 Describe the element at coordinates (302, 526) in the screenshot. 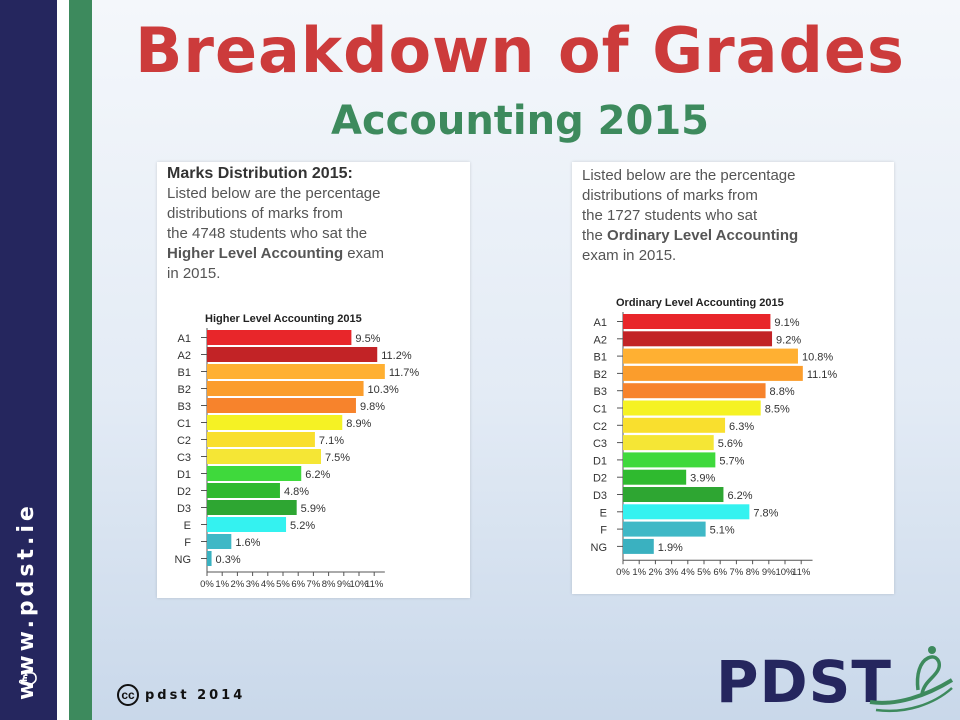

I see `data-label: 5.2%` at that location.